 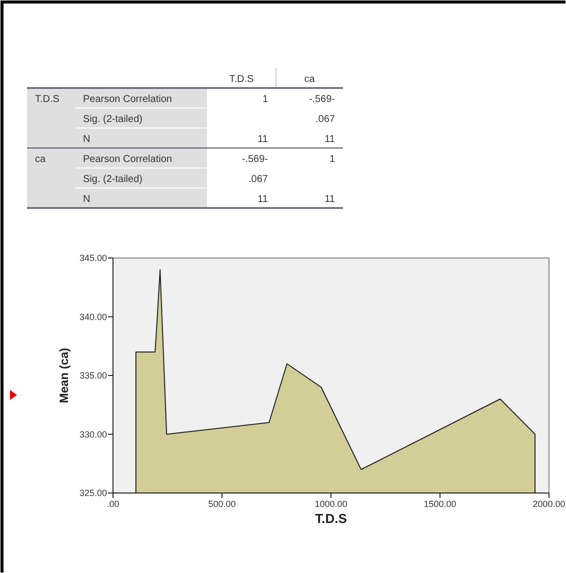 I want to click on category-label: T.D.S, so click(x=241, y=79).